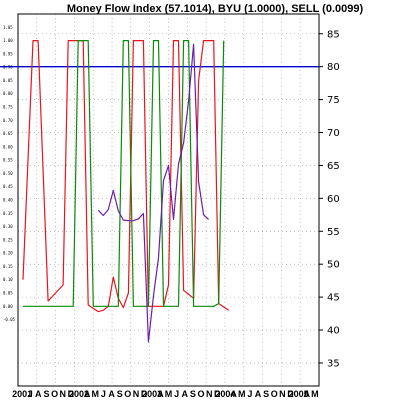 Image resolution: width=420 pixels, height=400 pixels. Describe the element at coordinates (8, 53) in the screenshot. I see `left-tick-label: 0.95` at that location.